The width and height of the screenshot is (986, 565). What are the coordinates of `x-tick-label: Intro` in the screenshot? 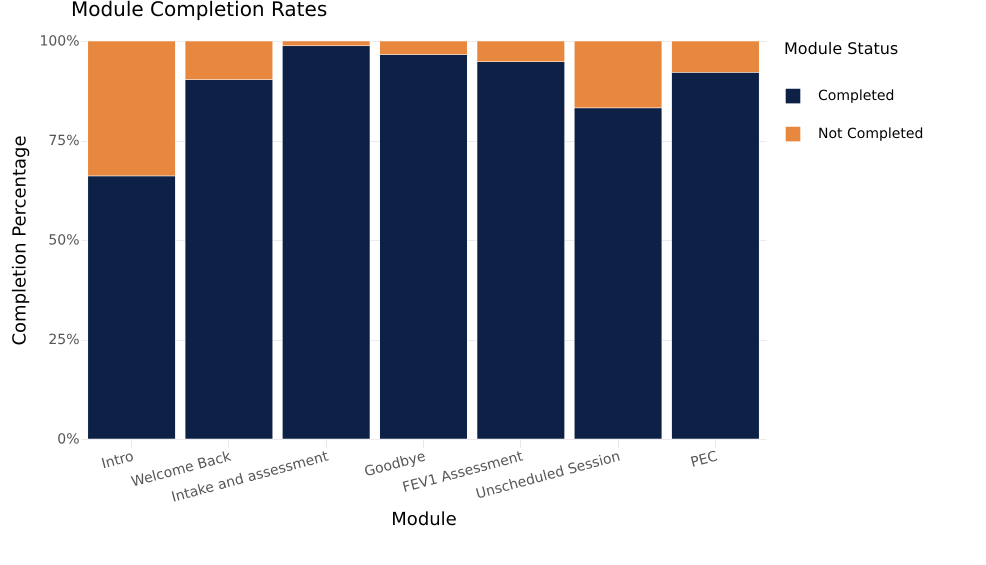 It's located at (118, 460).